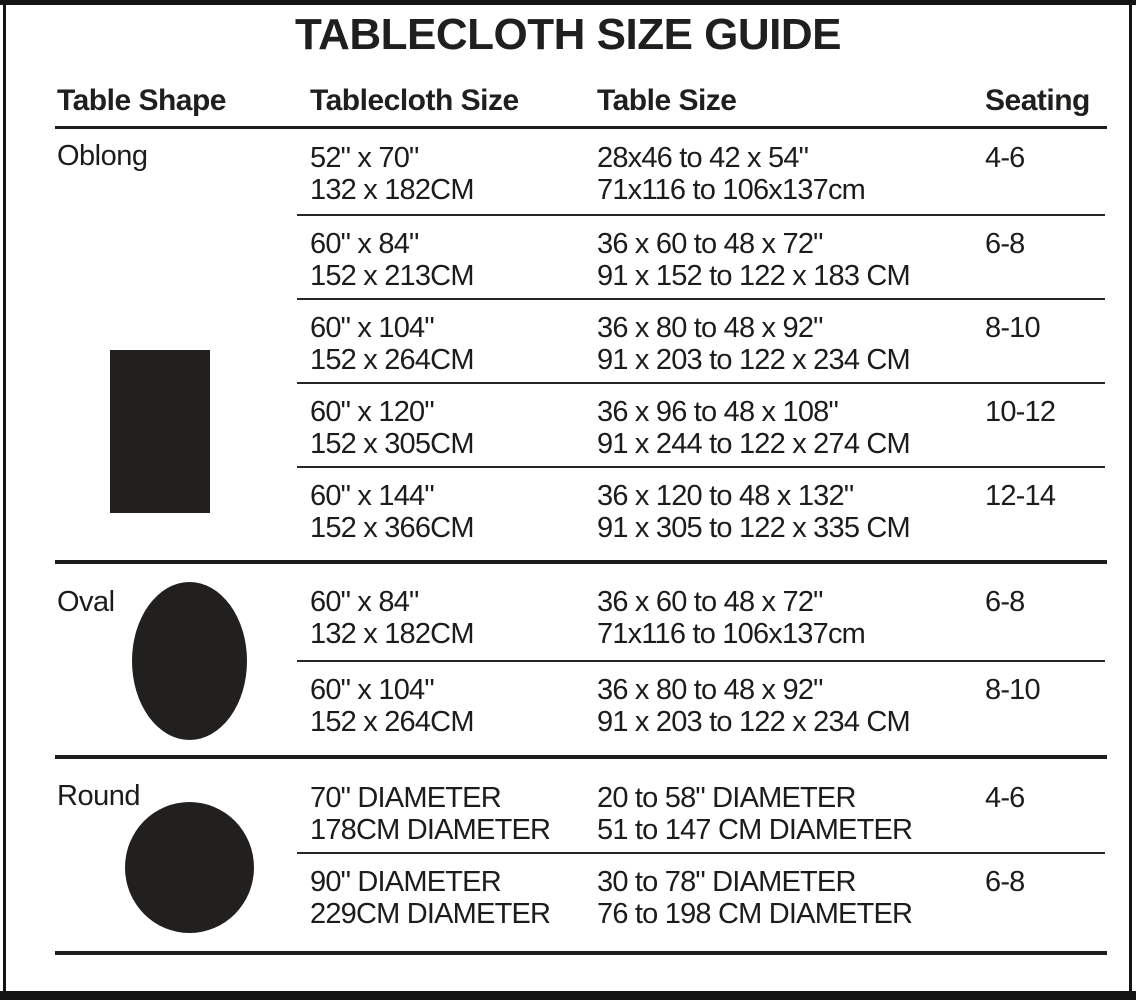 The height and width of the screenshot is (1000, 1136). Describe the element at coordinates (86, 602) in the screenshot. I see `shape-label-oval: Oval` at that location.